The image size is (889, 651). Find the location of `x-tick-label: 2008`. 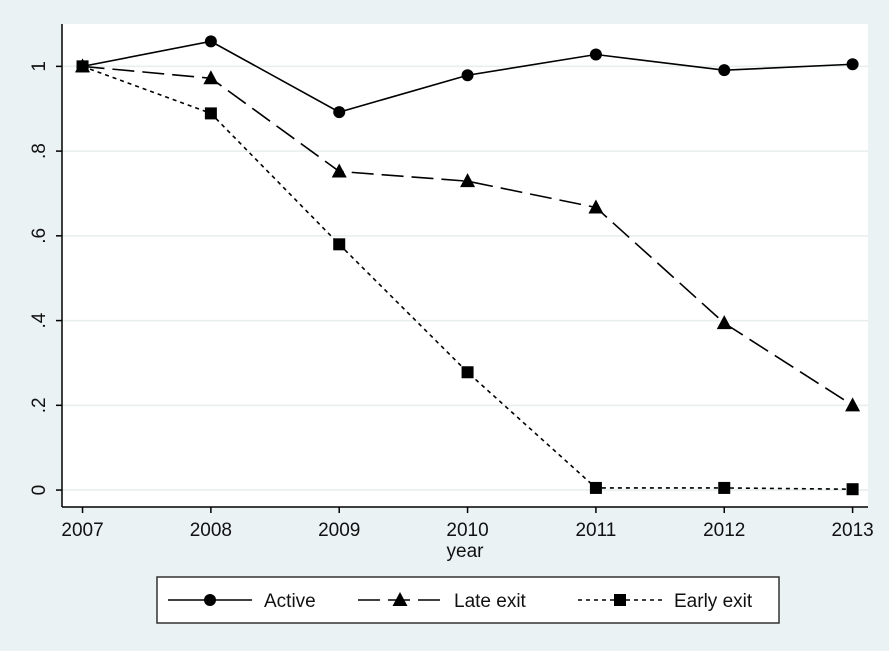

x-tick-label: 2008 is located at coordinates (211, 530).